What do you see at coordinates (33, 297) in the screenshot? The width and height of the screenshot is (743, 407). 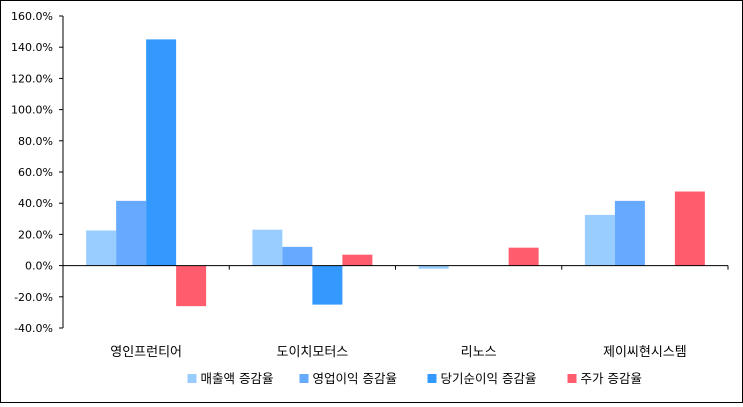 I see `y-tick-label: -20.0%` at bounding box center [33, 297].